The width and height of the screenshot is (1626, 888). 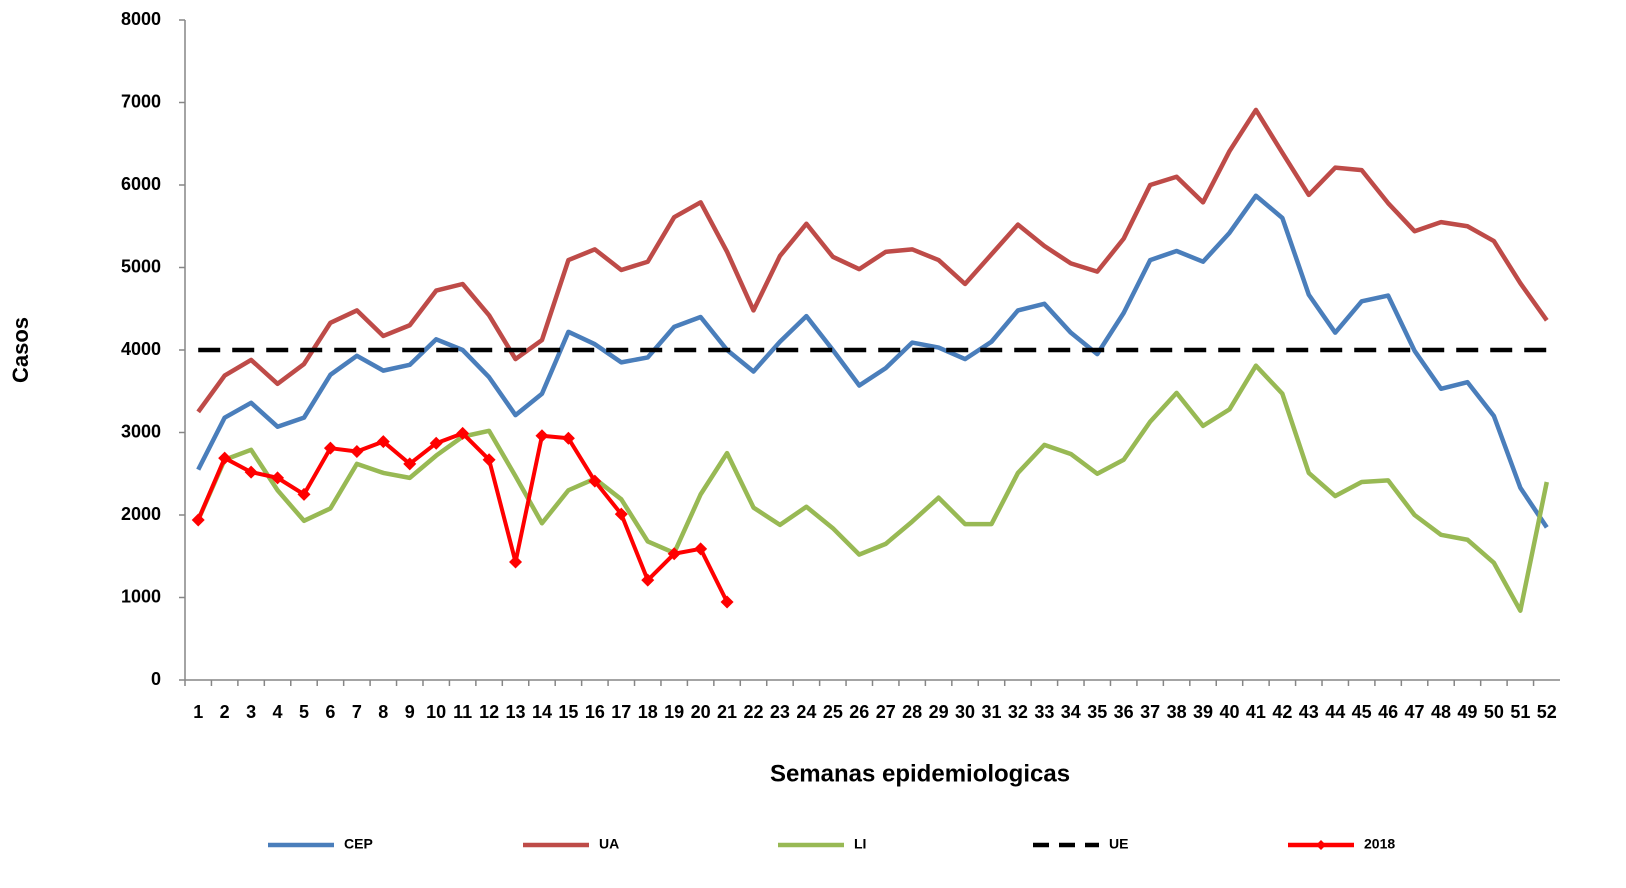 I want to click on y-tick-label: 3000, so click(x=141, y=431).